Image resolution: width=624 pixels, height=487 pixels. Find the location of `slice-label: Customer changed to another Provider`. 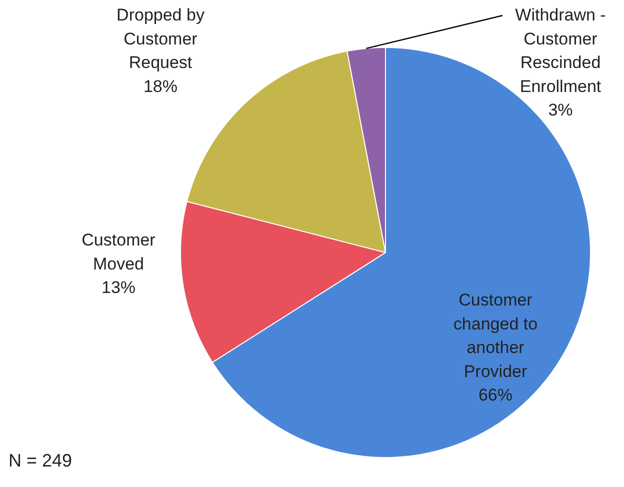

slice-label: Customer changed to another Provider is located at coordinates (495, 335).